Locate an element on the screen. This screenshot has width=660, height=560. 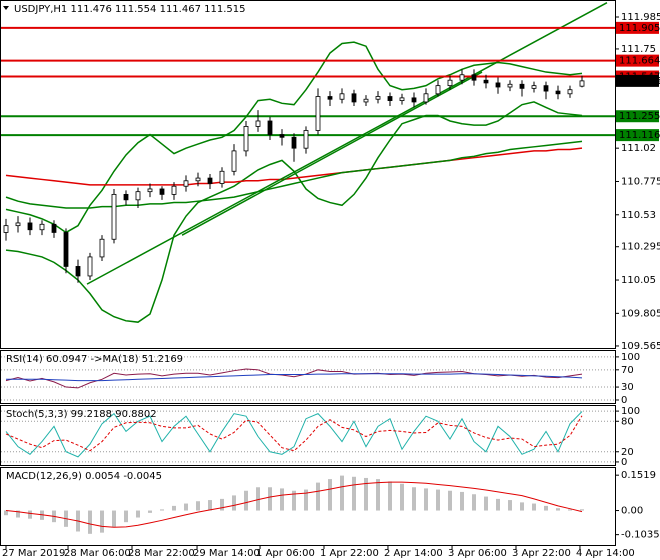
header-item: MACD(12,26,9) is located at coordinates (44, 476).